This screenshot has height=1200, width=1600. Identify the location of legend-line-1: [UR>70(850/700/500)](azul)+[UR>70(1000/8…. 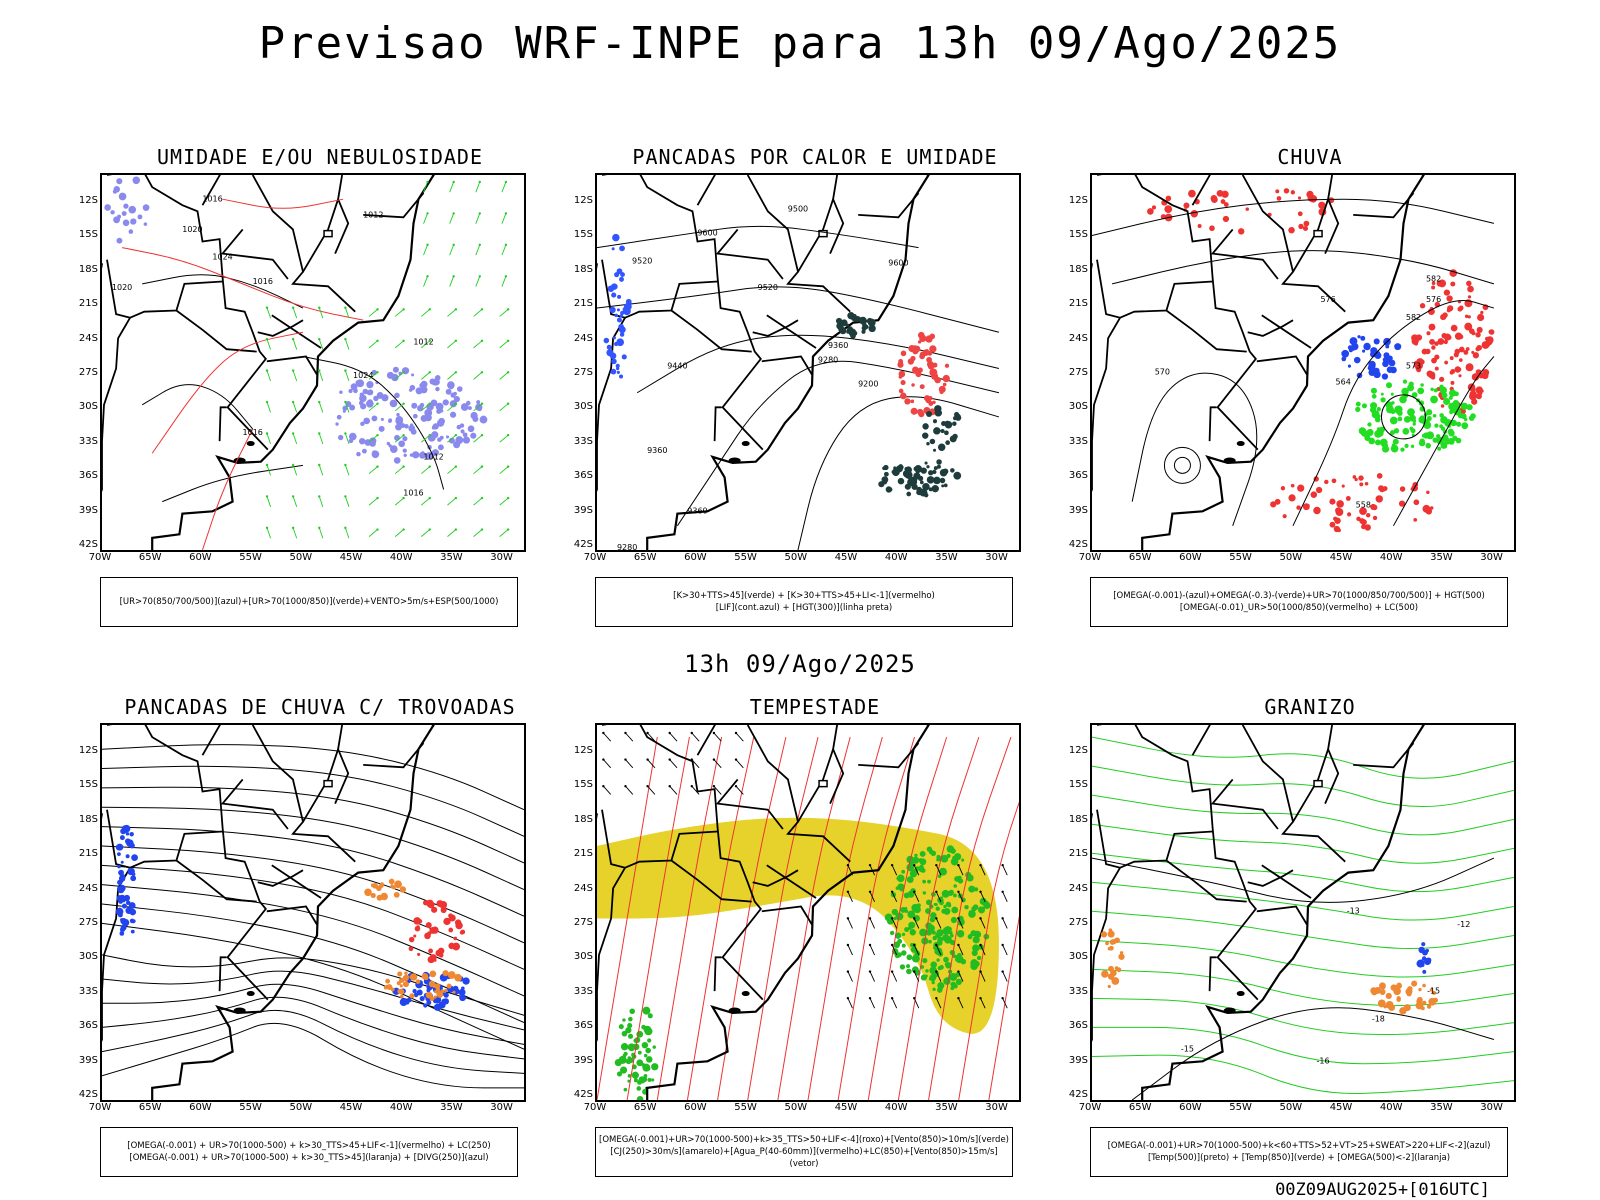
(309, 602).